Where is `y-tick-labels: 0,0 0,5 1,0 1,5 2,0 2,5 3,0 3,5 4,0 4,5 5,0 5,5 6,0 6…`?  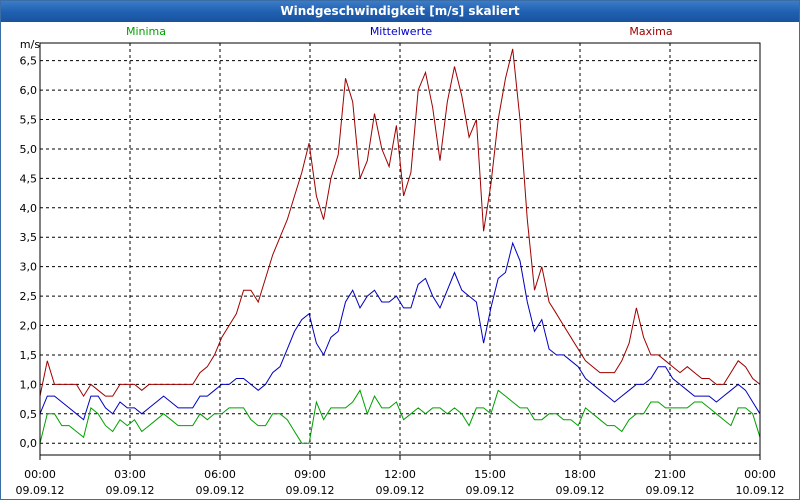
y-tick-labels: 0,0 0,5 1,0 1,5 2,0 2,5 3,0 3,5 4,0 4,5 5,0 5,5 6,0 6… is located at coordinates (29, 253).